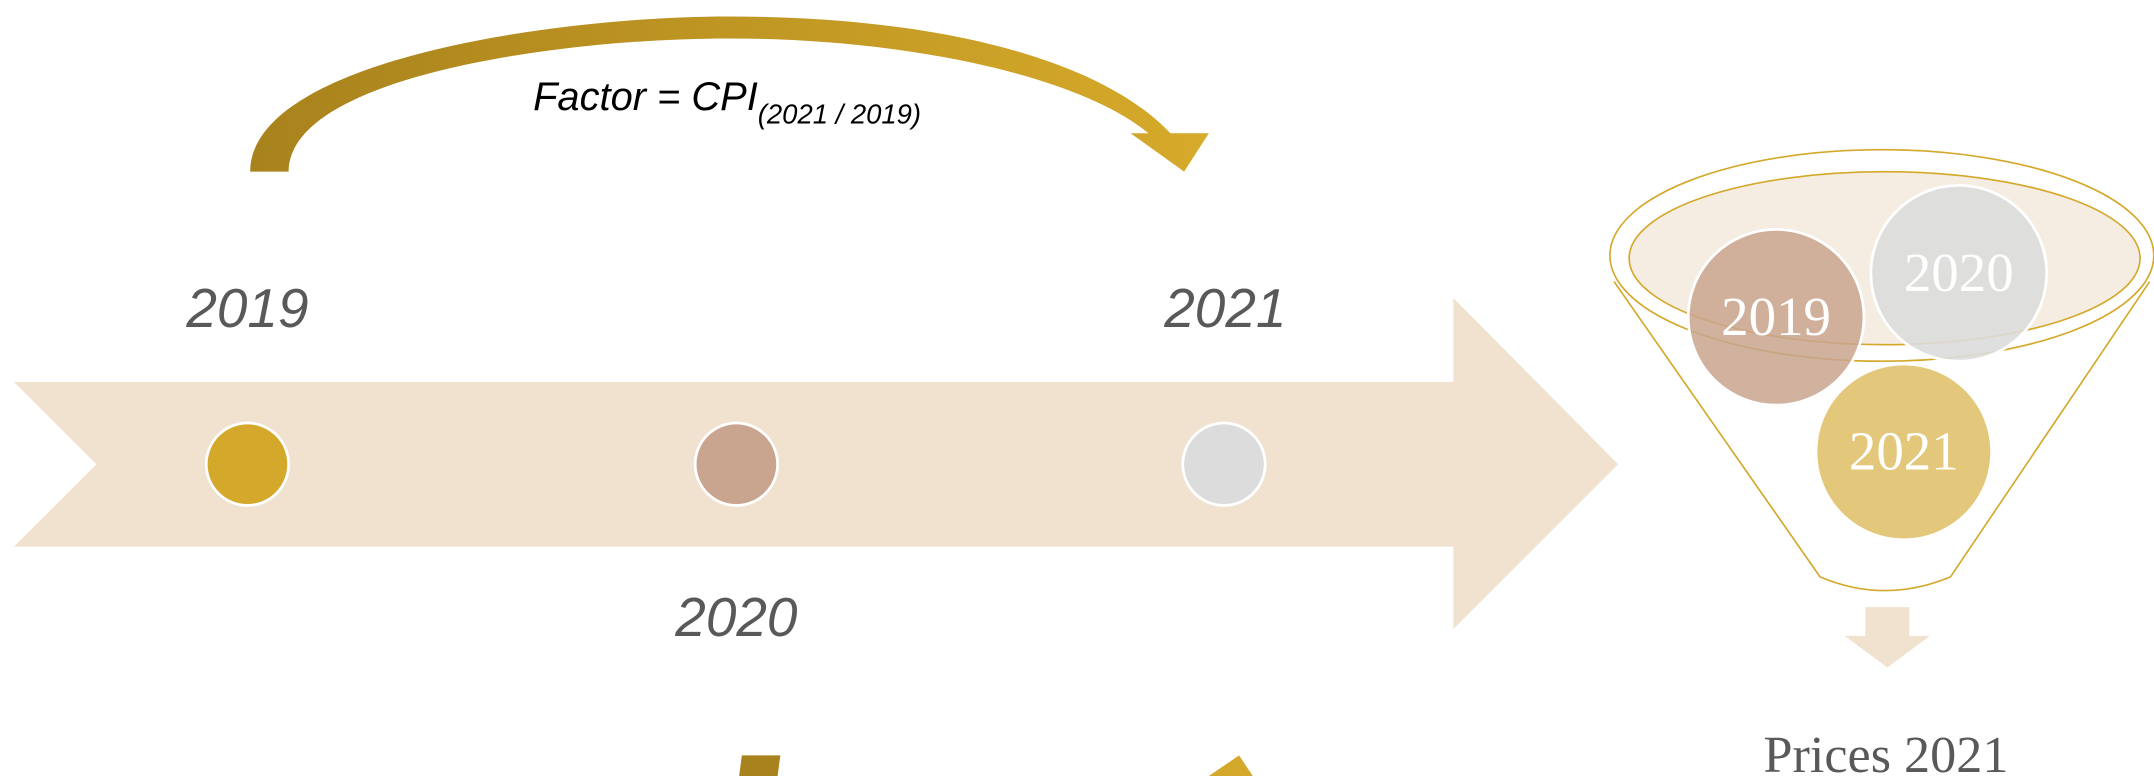  What do you see at coordinates (645, 97) in the screenshot?
I see `formula-text: Factor = CPI` at bounding box center [645, 97].